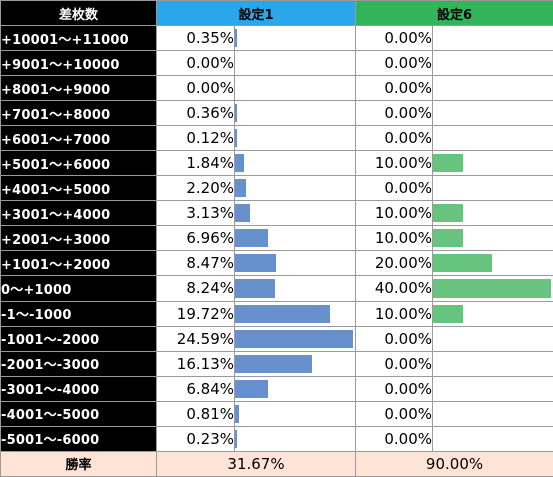 Image resolution: width=553 pixels, height=477 pixels. What do you see at coordinates (79, 238) in the screenshot?
I see `row-label: +2001〜+3000` at bounding box center [79, 238].